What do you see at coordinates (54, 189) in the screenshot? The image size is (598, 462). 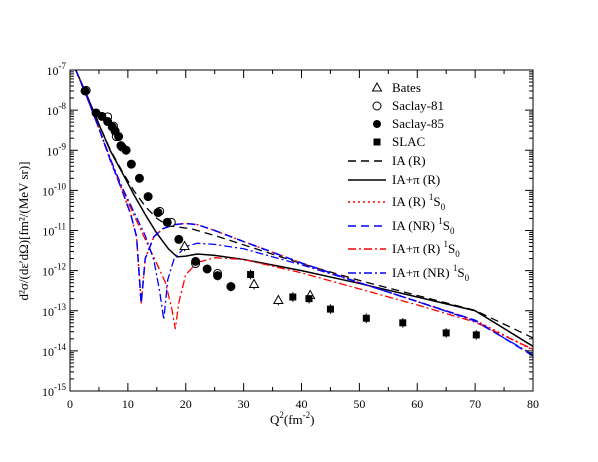 I see `y-tick-label: 10⁻¹⁰` at bounding box center [54, 189].